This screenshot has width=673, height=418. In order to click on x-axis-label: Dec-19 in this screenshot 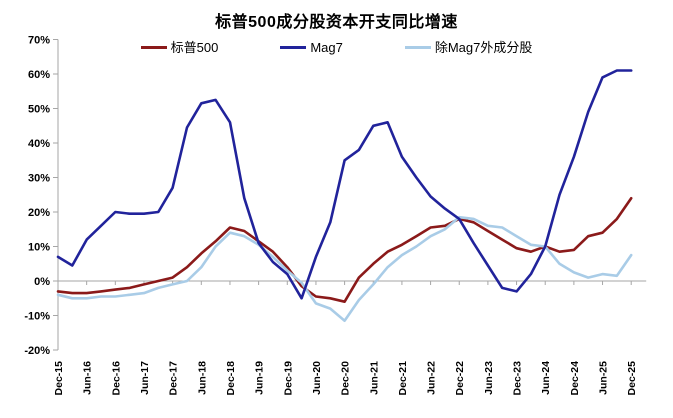, I will do `click(288, 378)`.